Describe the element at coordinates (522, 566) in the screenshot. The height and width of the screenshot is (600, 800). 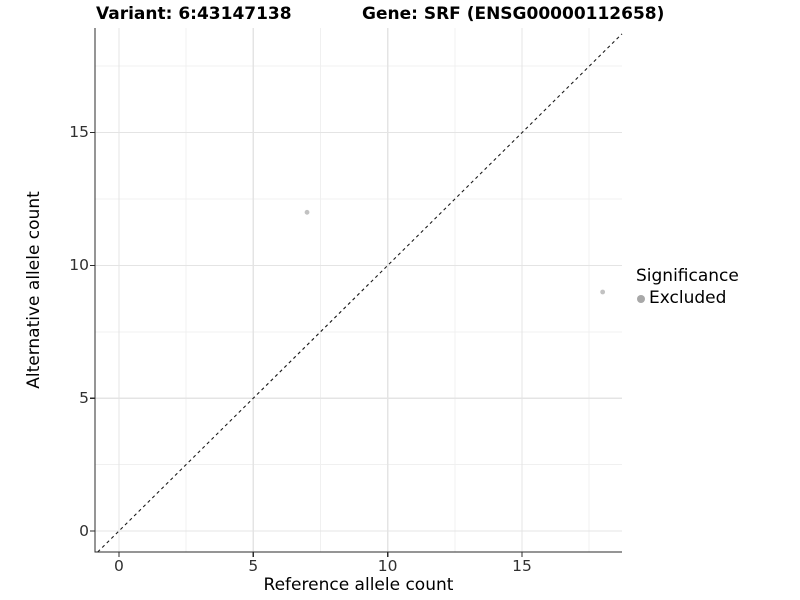
I see `x-tick-label: 15` at that location.